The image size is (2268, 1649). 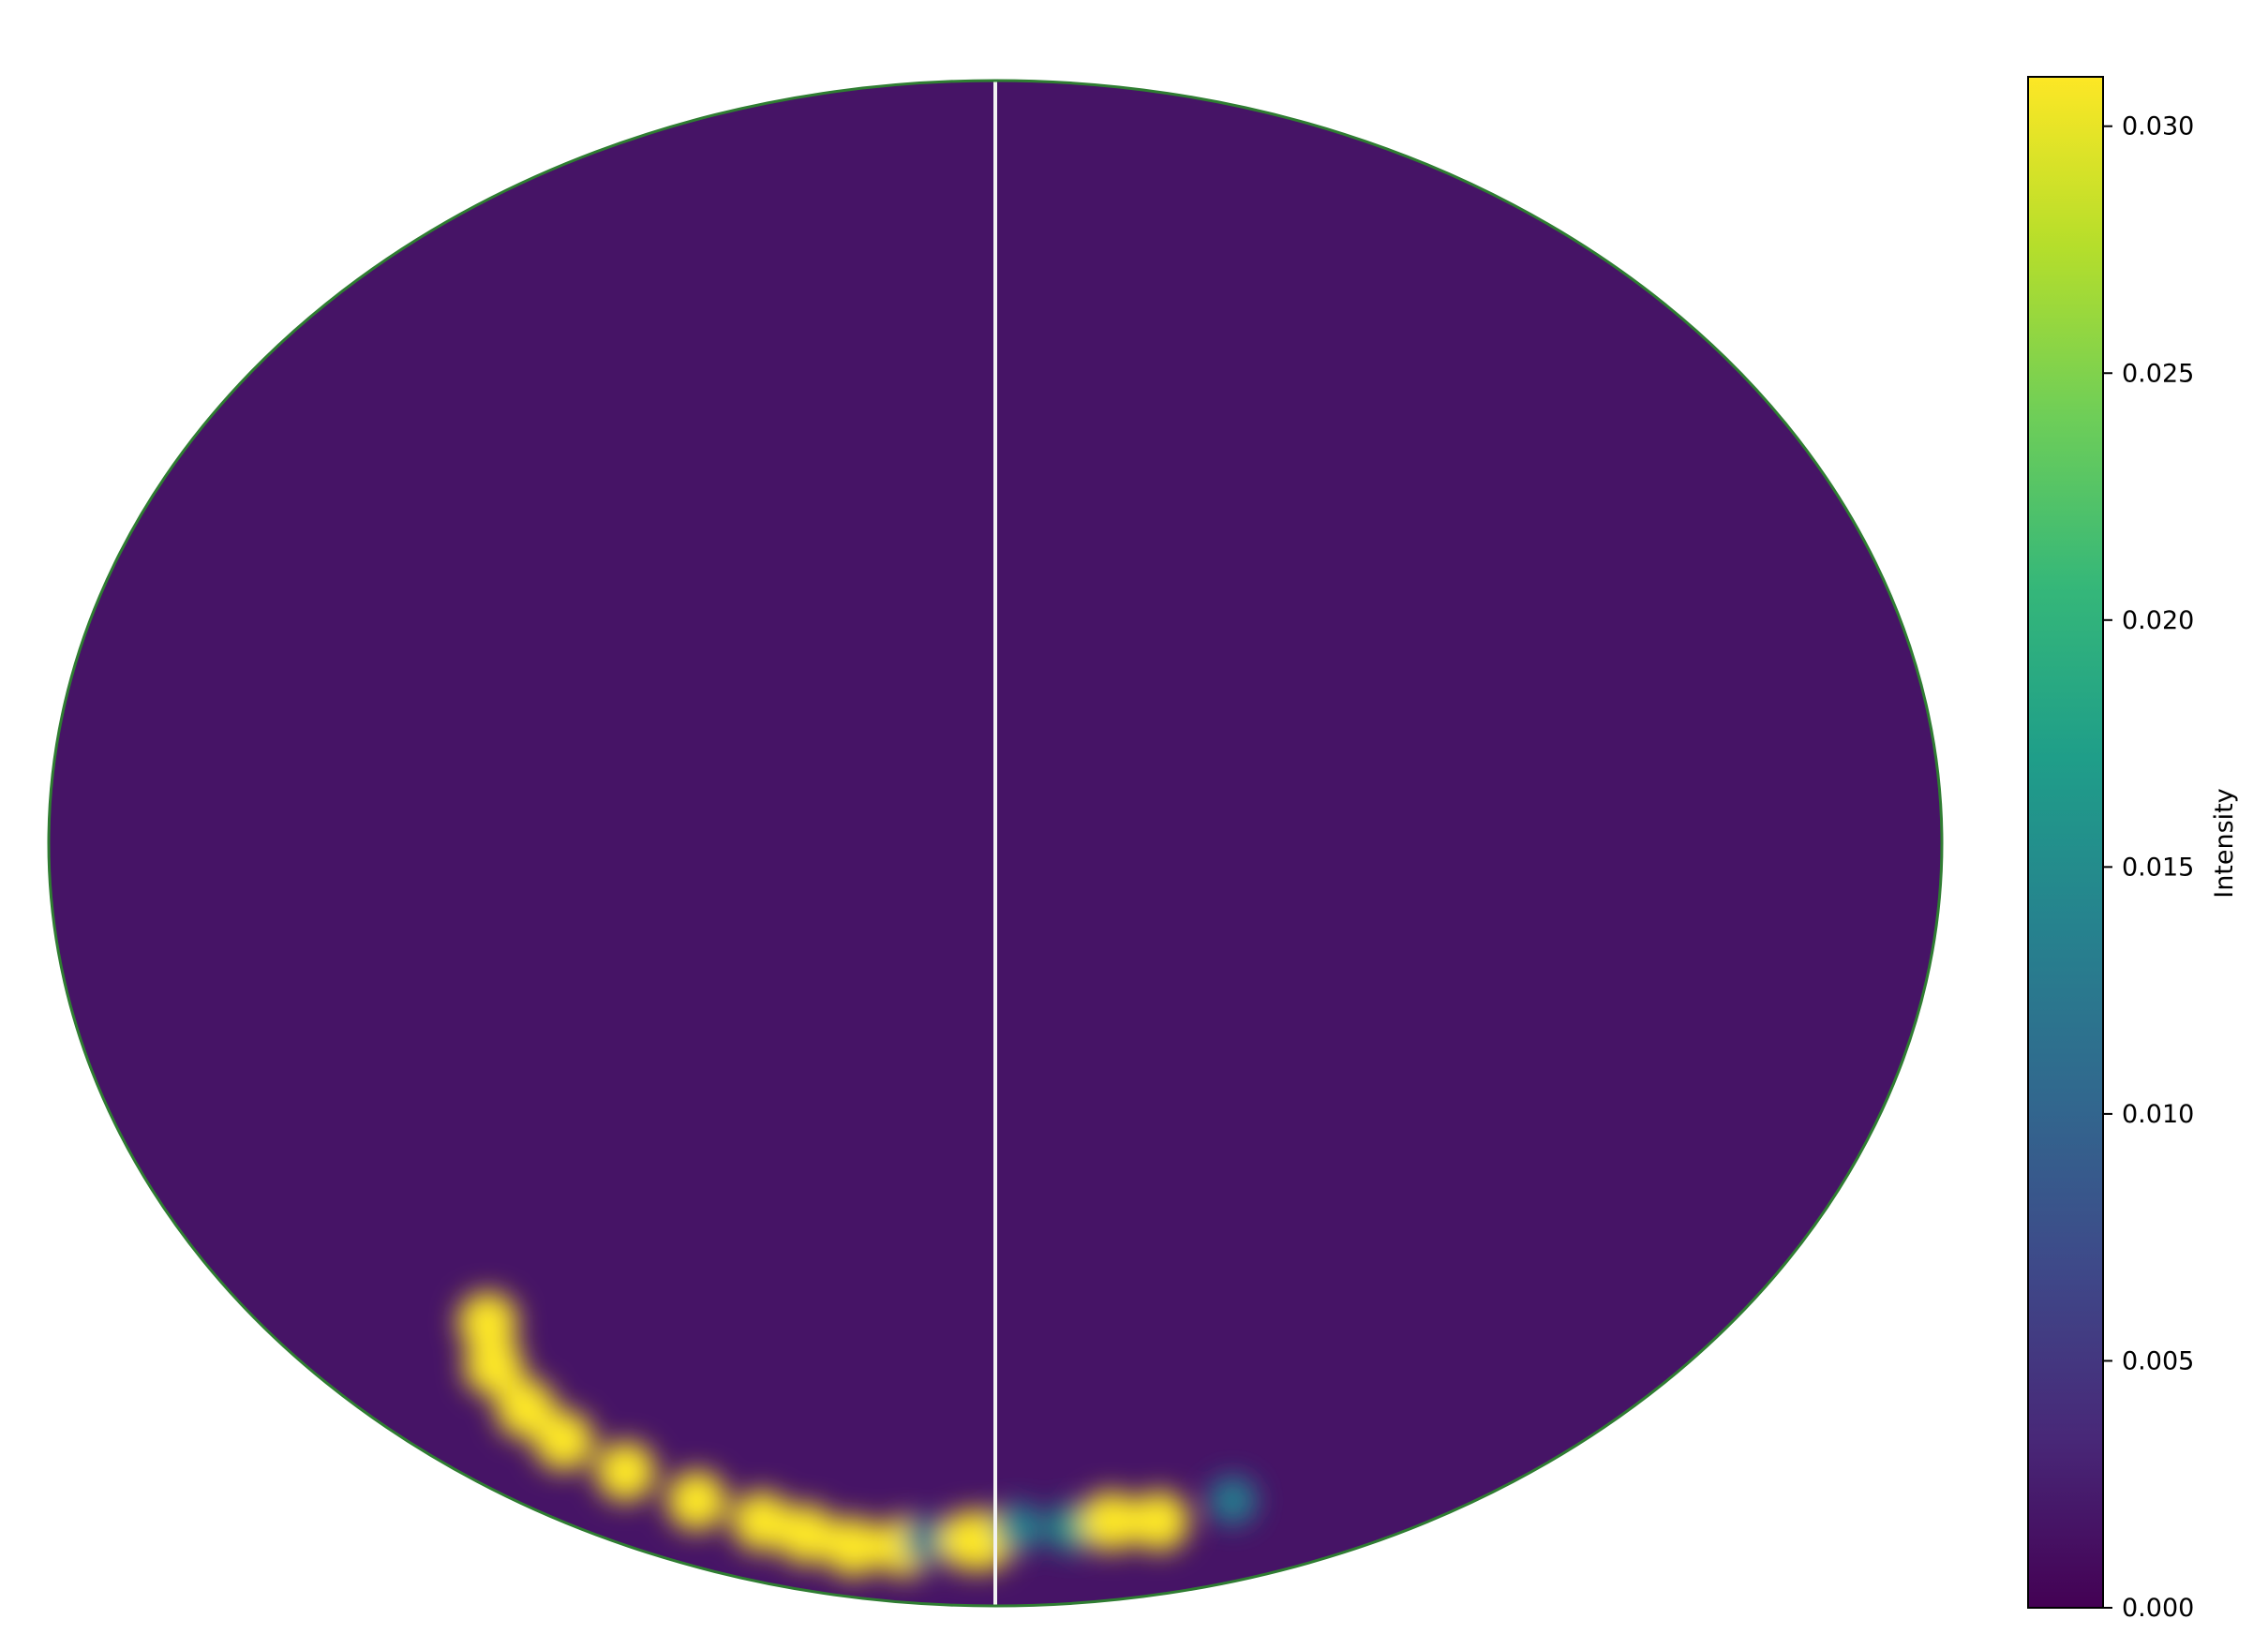 I want to click on colorbar-tick-label: 0.025, so click(x=2158, y=373).